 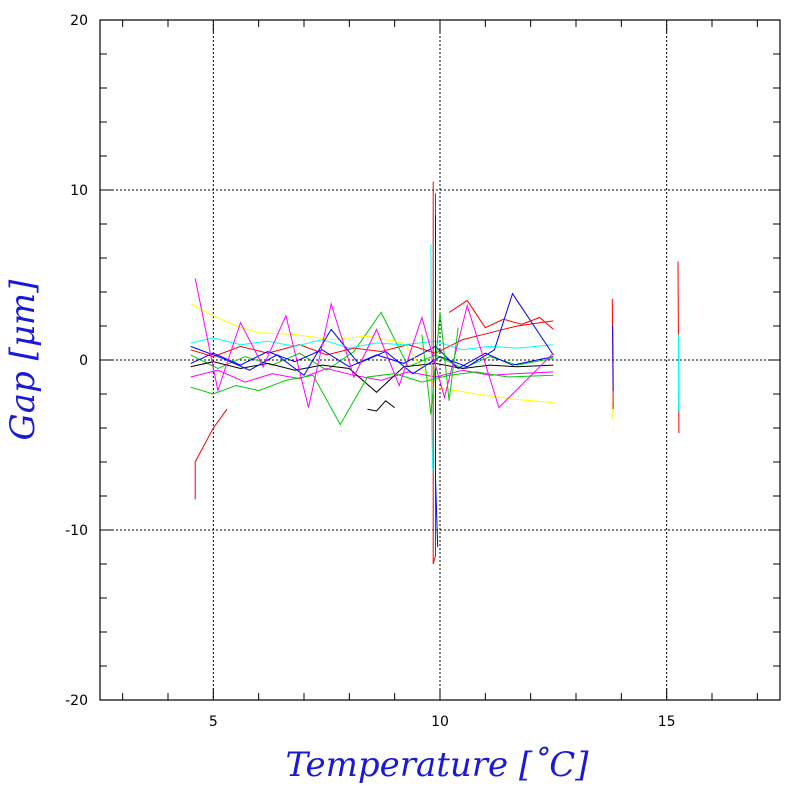 I want to click on x-axis-title: Temperature [˚C], so click(x=437, y=765).